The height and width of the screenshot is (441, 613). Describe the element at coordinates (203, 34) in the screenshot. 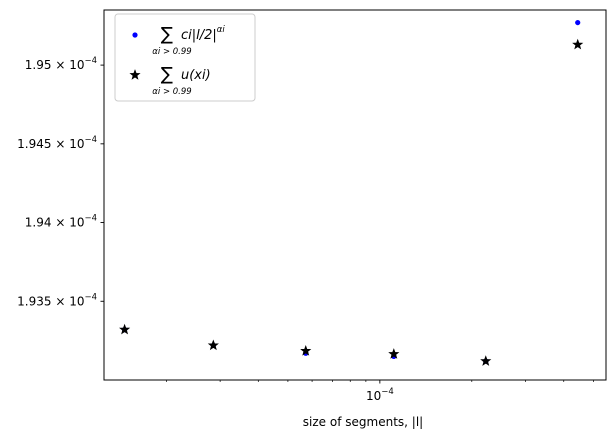

I see `legend-expression: ci|l/2|αi` at that location.